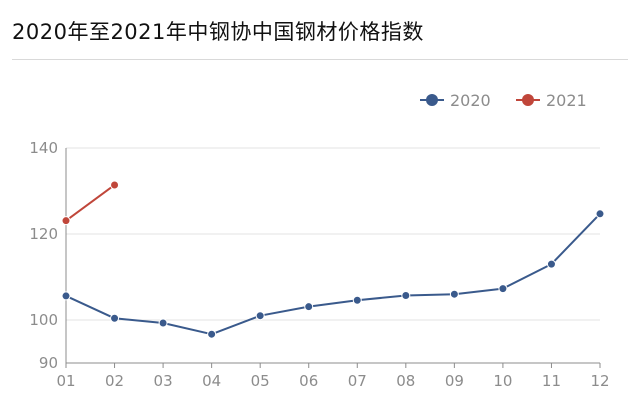  What do you see at coordinates (551, 381) in the screenshot?
I see `x-tick-label: 11` at bounding box center [551, 381].